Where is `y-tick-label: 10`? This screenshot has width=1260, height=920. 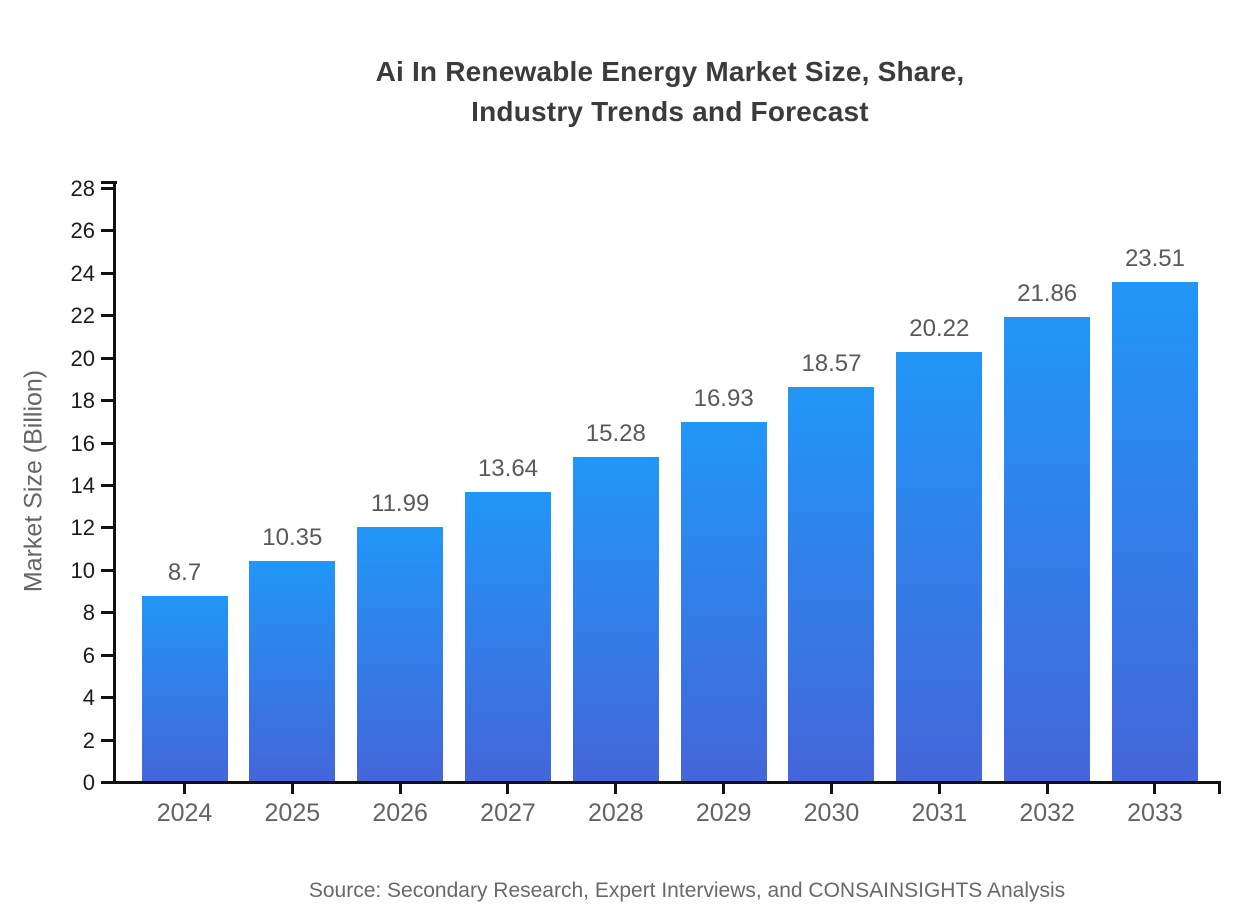 y-tick-label: 10 is located at coordinates (82, 570).